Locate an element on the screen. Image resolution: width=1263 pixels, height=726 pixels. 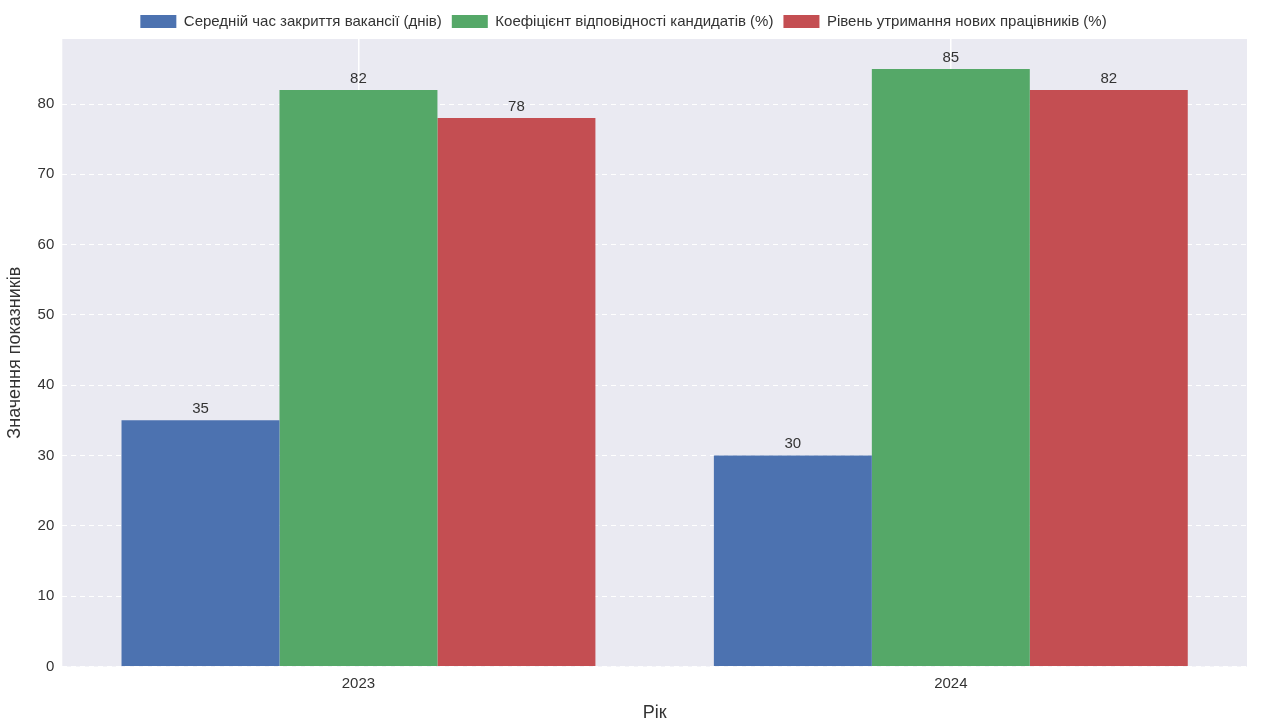
y-tick-label: 50 is located at coordinates (46, 314).